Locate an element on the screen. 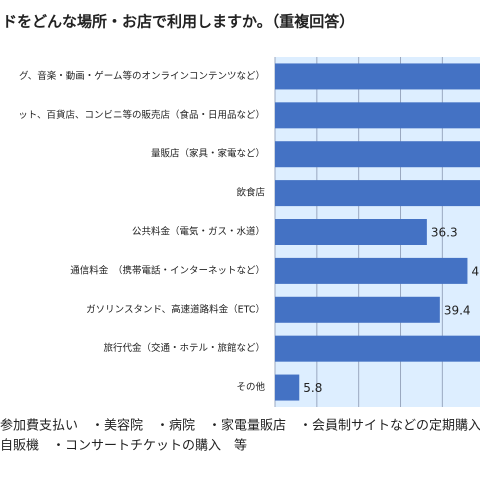 The image size is (480, 480). category-label: 公共料金（電気・ガス・水道） is located at coordinates (198, 232).